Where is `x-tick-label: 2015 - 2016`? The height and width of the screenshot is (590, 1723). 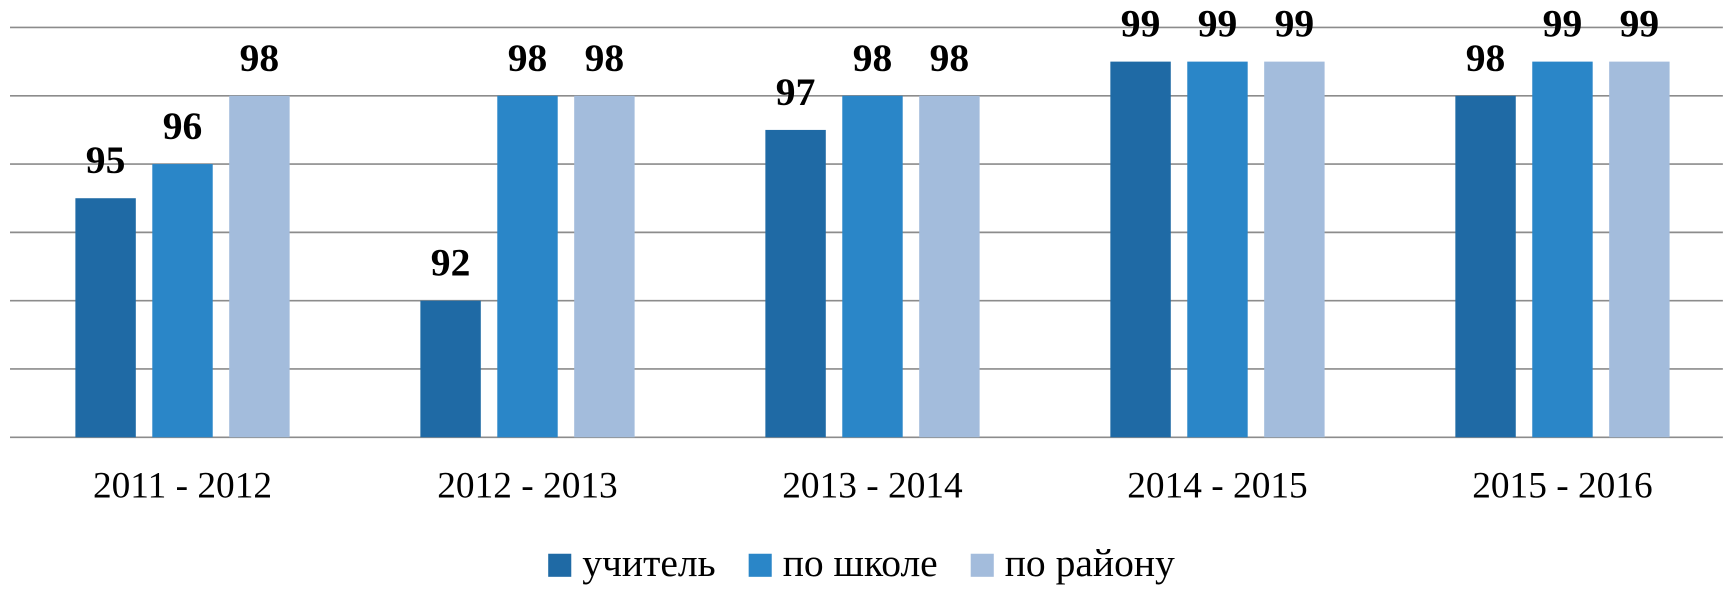
x-tick-label: 2015 - 2016 is located at coordinates (1562, 485).